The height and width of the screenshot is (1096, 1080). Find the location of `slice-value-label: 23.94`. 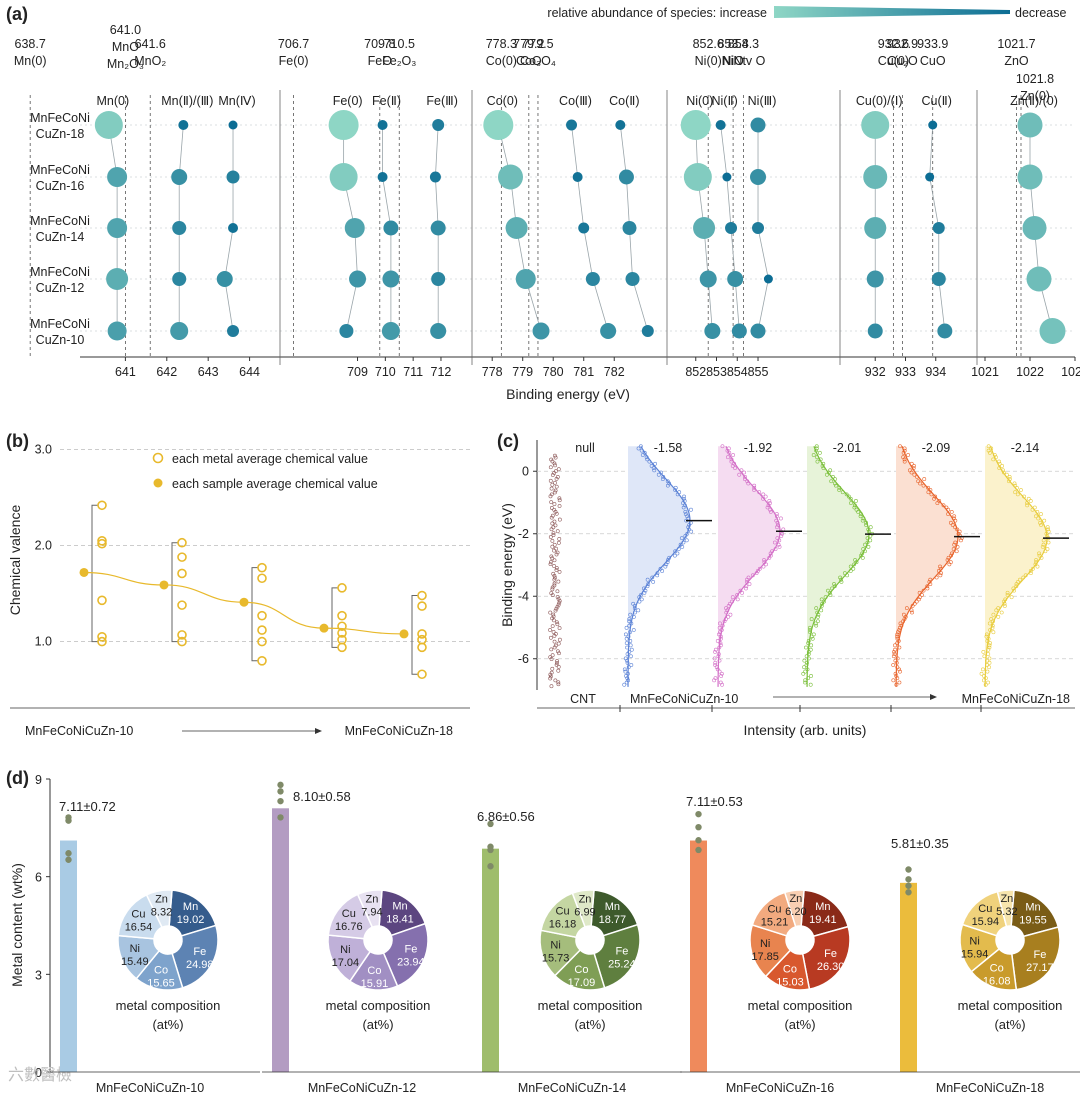

slice-value-label: 23.94 is located at coordinates (411, 963).